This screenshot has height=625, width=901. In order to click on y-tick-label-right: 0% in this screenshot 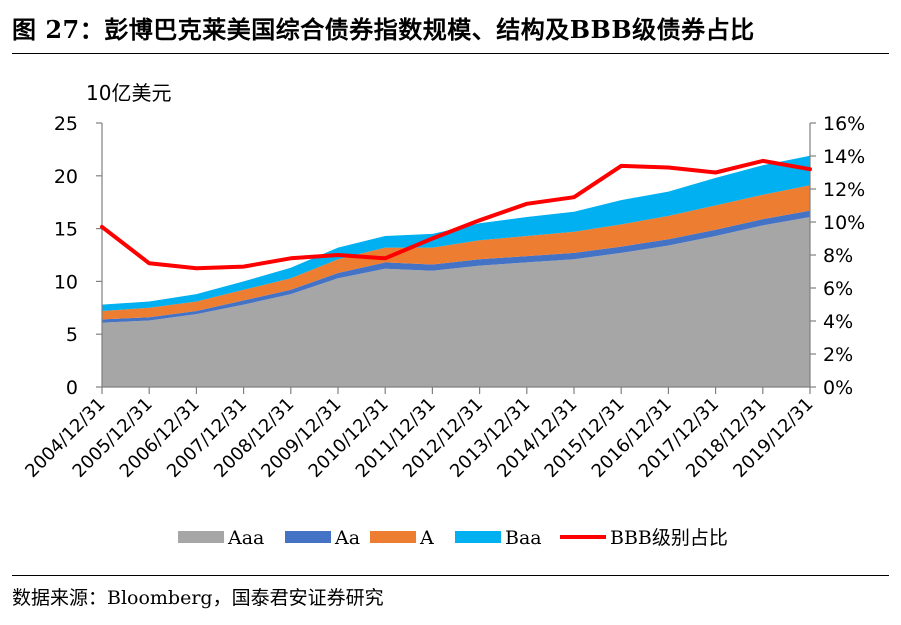, I will do `click(838, 388)`.